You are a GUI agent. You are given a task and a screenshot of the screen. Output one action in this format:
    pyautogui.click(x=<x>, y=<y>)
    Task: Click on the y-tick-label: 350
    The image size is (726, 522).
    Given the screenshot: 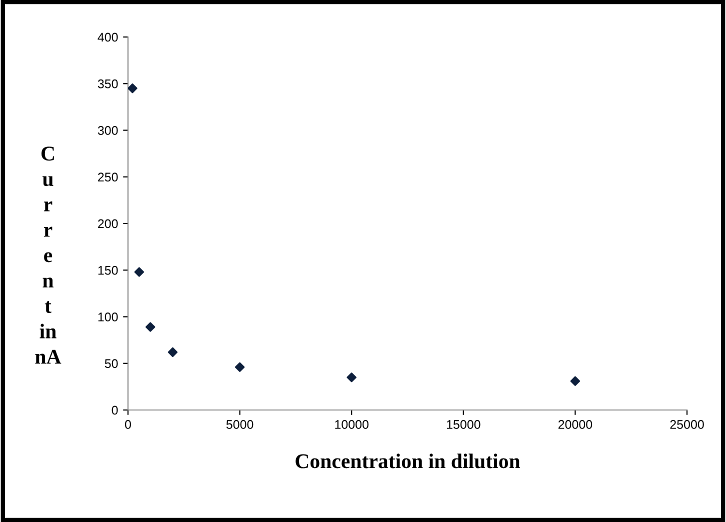 What is the action you would take?
    pyautogui.click(x=108, y=83)
    